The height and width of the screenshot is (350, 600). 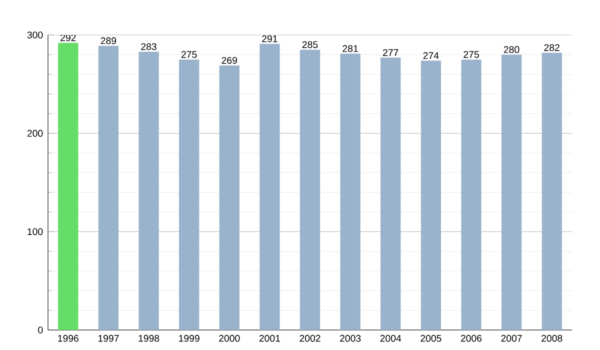 I want to click on x-tick-label: 1999, so click(x=189, y=338).